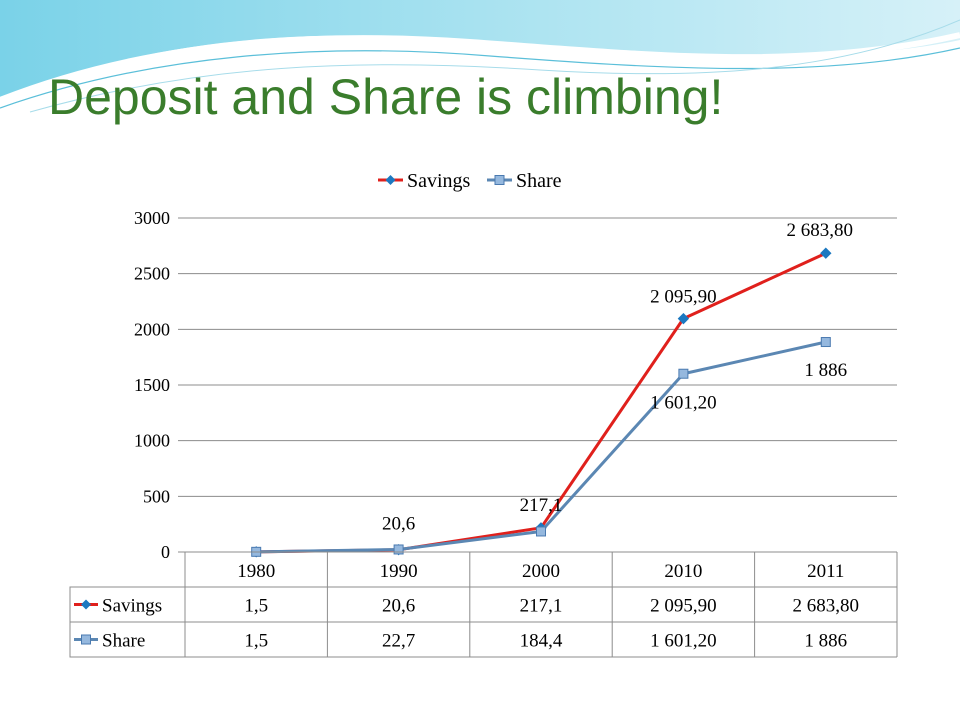  I want to click on y-tick-label: 1500, so click(152, 385).